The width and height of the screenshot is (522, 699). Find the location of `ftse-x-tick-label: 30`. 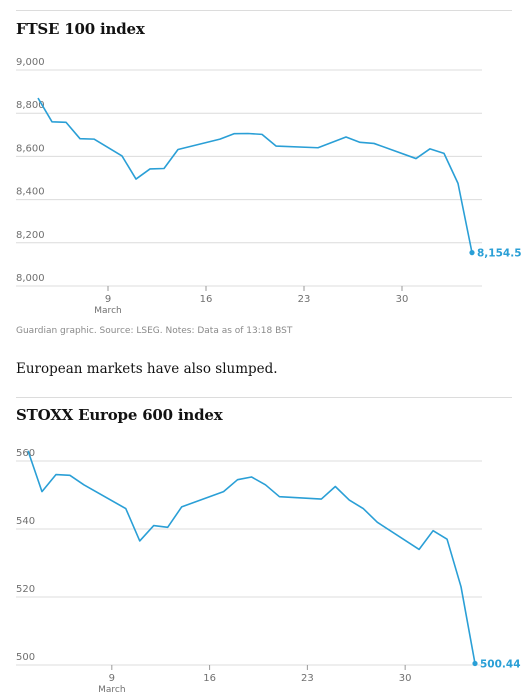

ftse-x-tick-label: 30 is located at coordinates (402, 299).